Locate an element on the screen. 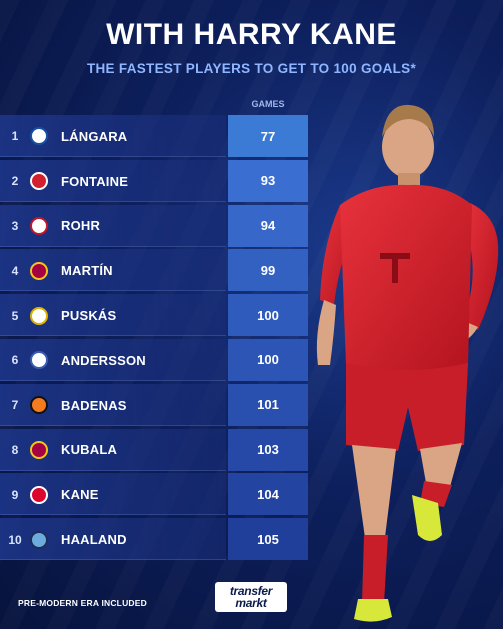  stade-reims-crest-icon is located at coordinates (39, 181).